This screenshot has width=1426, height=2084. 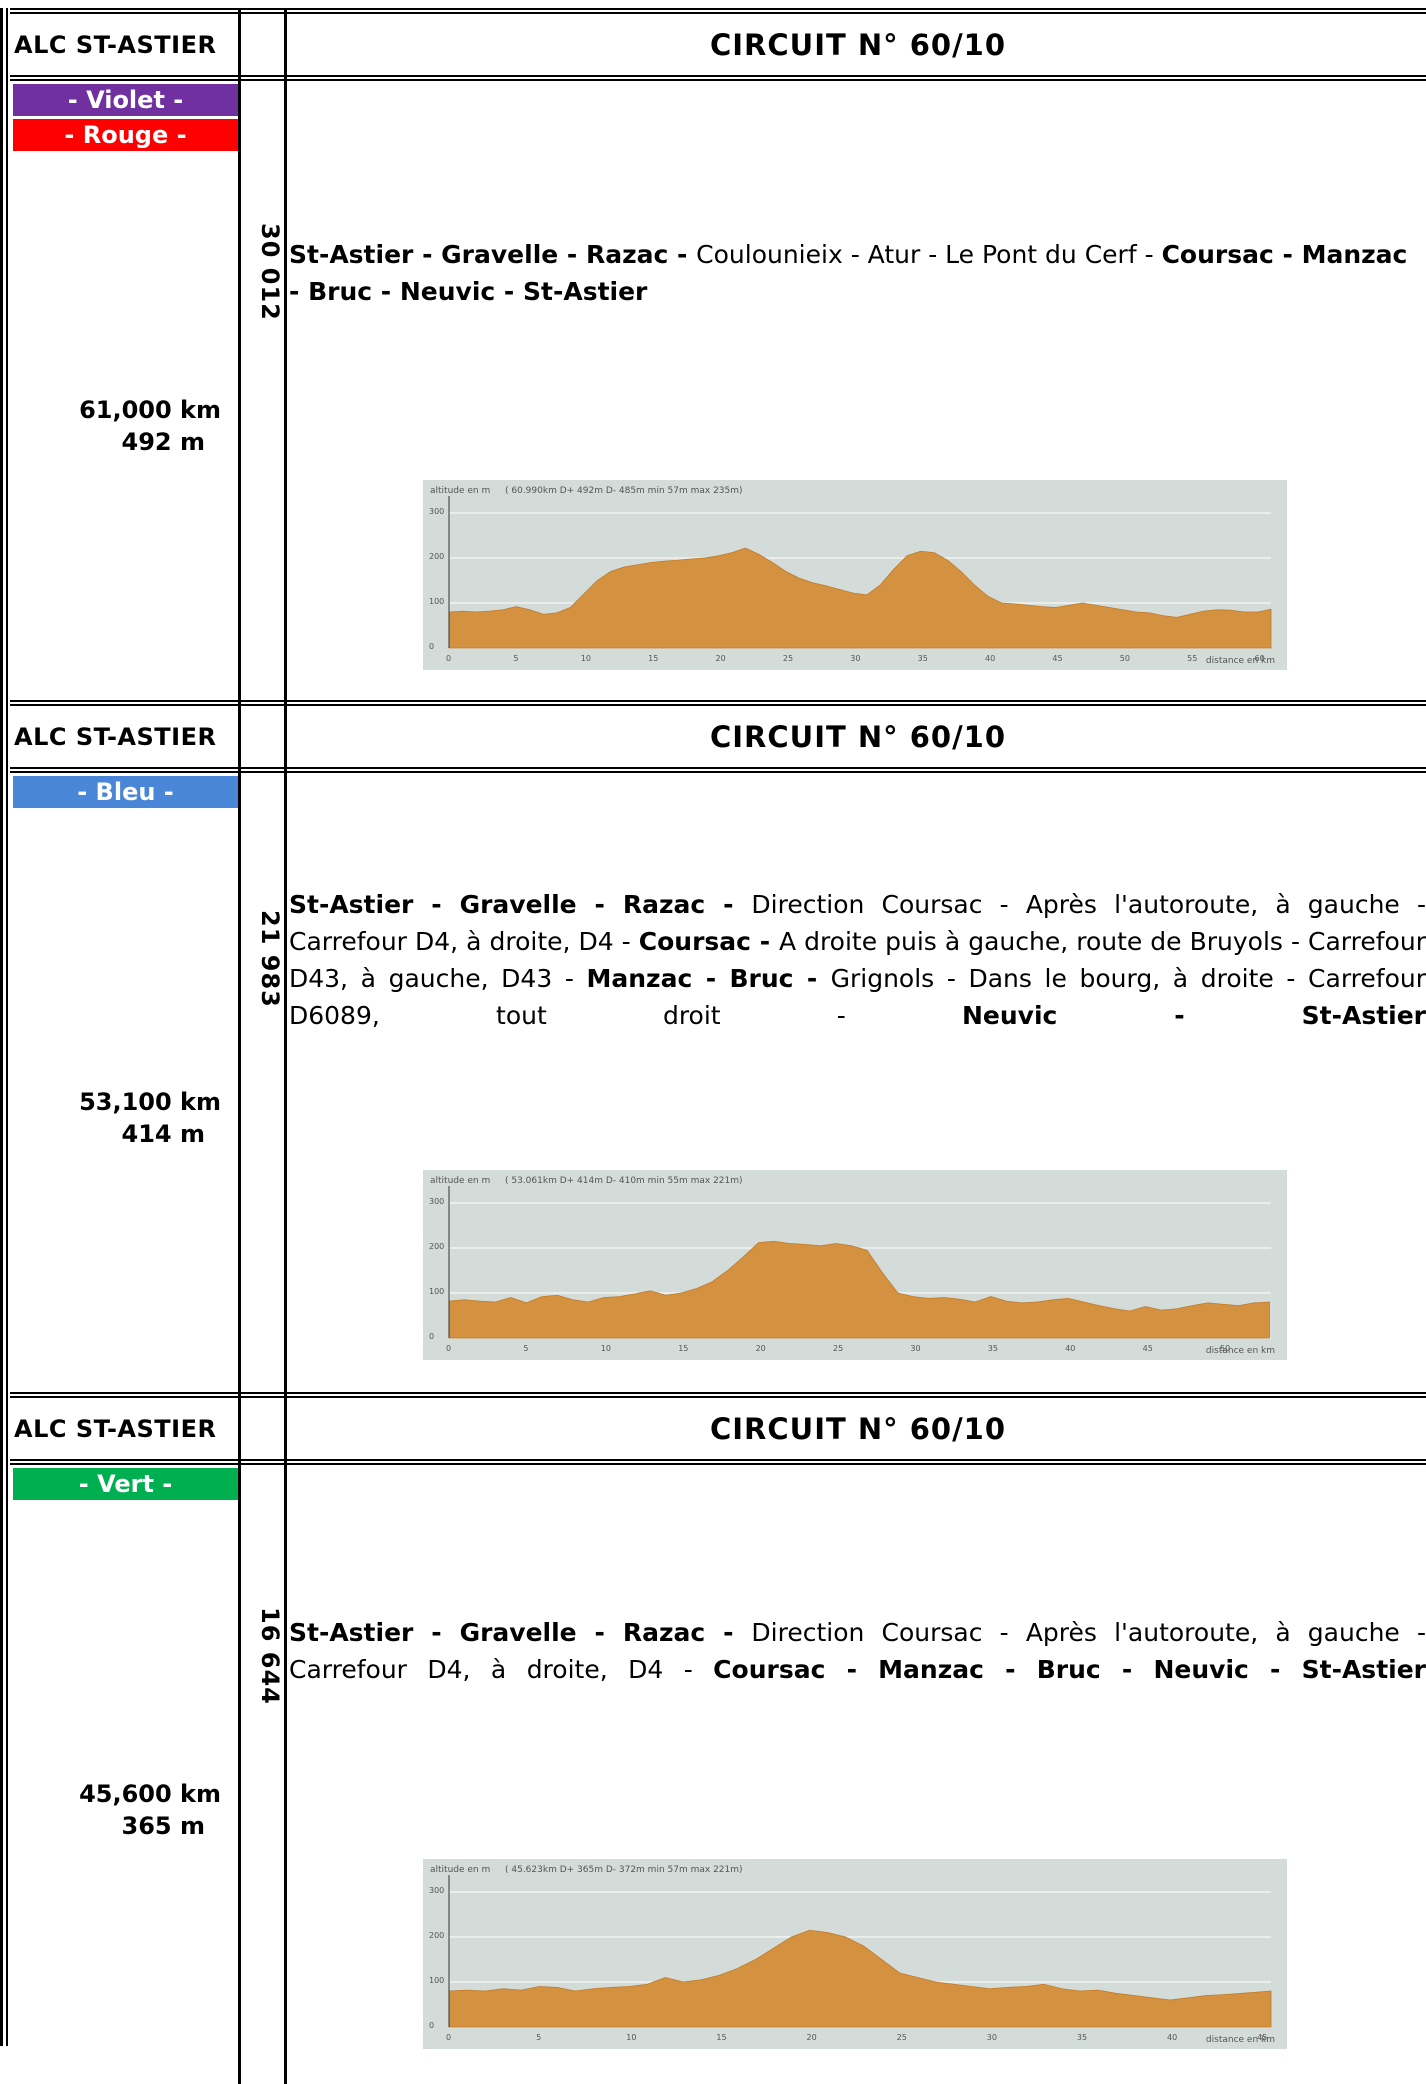 What do you see at coordinates (270, 959) in the screenshot?
I see `circuit-code: 21 983` at bounding box center [270, 959].